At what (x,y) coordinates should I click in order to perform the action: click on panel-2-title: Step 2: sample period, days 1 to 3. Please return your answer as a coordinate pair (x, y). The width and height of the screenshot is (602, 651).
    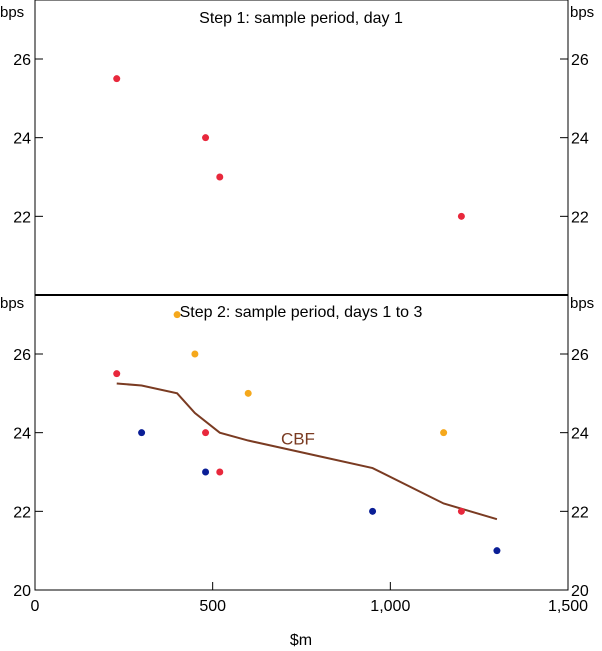
    Looking at the image, I should click on (301, 312).